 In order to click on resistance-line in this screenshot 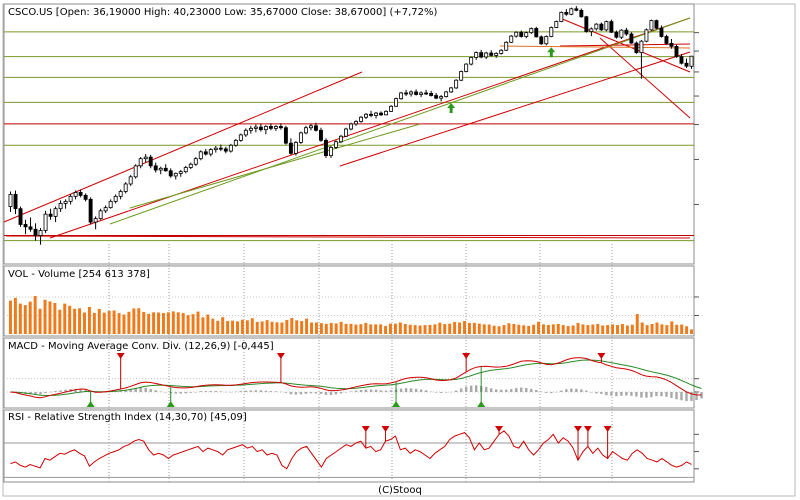, I will do `click(595, 47)`.